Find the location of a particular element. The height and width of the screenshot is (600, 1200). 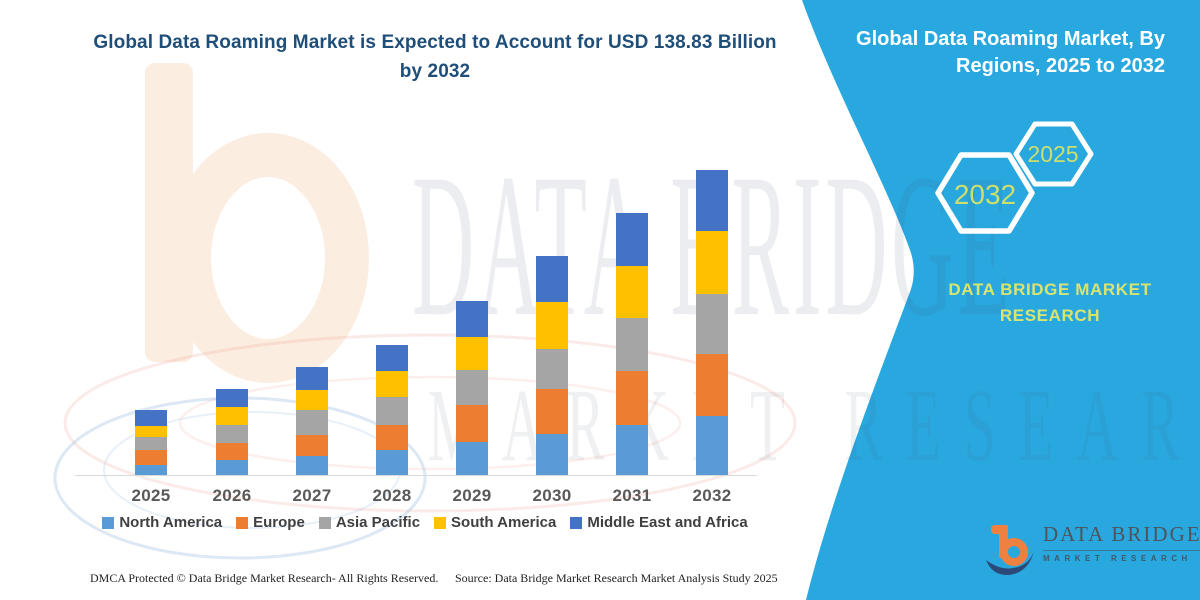

company-logo-mark is located at coordinates (1010, 550).